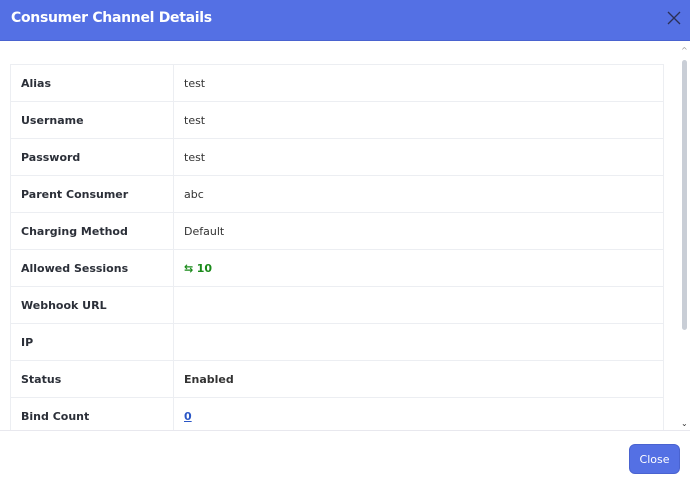 The image size is (690, 481). I want to click on table-row: Webhook URL, so click(337, 305).